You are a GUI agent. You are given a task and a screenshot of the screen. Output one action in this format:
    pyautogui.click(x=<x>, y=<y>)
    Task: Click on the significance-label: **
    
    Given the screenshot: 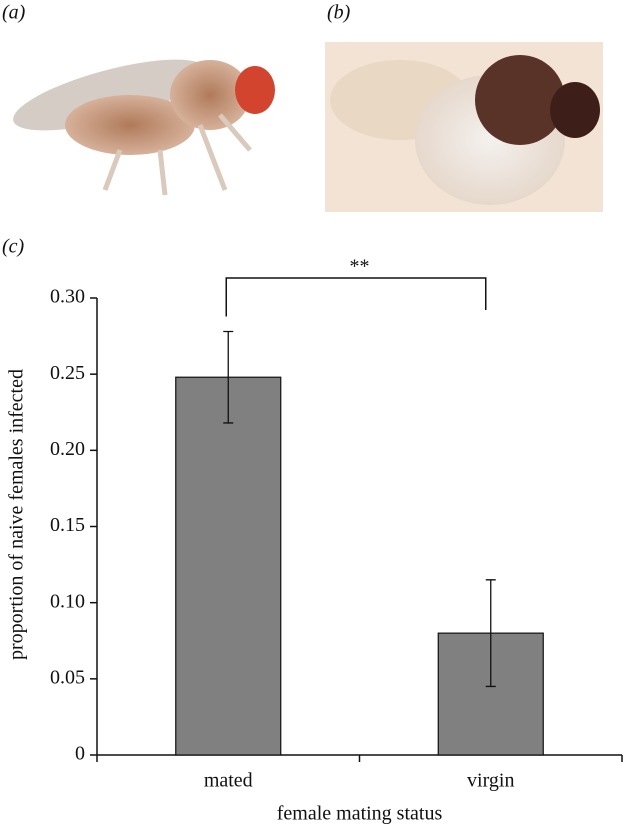 What is the action you would take?
    pyautogui.click(x=360, y=267)
    